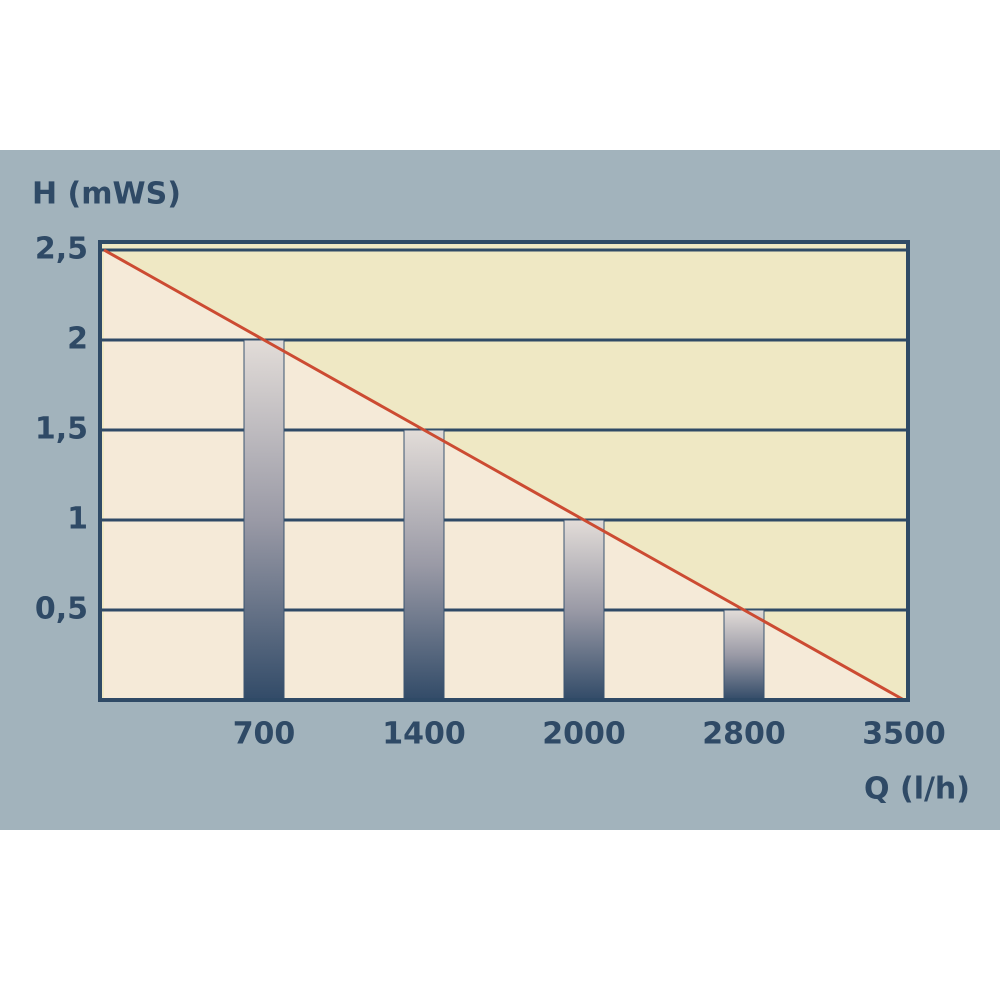  What do you see at coordinates (77, 339) in the screenshot?
I see `y-tick-label: 2` at bounding box center [77, 339].